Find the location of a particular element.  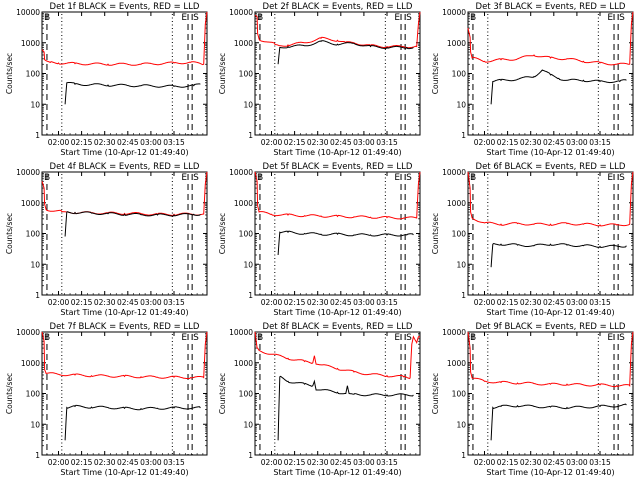

panel-title: Det 1f BLACK = Events, RED = LLD is located at coordinates (125, 7).